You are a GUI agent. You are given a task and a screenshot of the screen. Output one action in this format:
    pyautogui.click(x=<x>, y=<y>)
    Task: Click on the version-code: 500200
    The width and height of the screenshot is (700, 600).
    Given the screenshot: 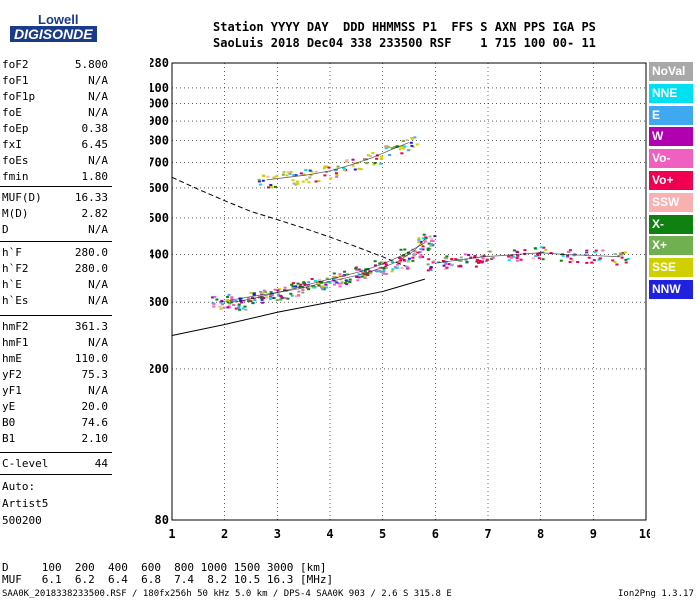 What is the action you would take?
    pyautogui.click(x=22, y=520)
    